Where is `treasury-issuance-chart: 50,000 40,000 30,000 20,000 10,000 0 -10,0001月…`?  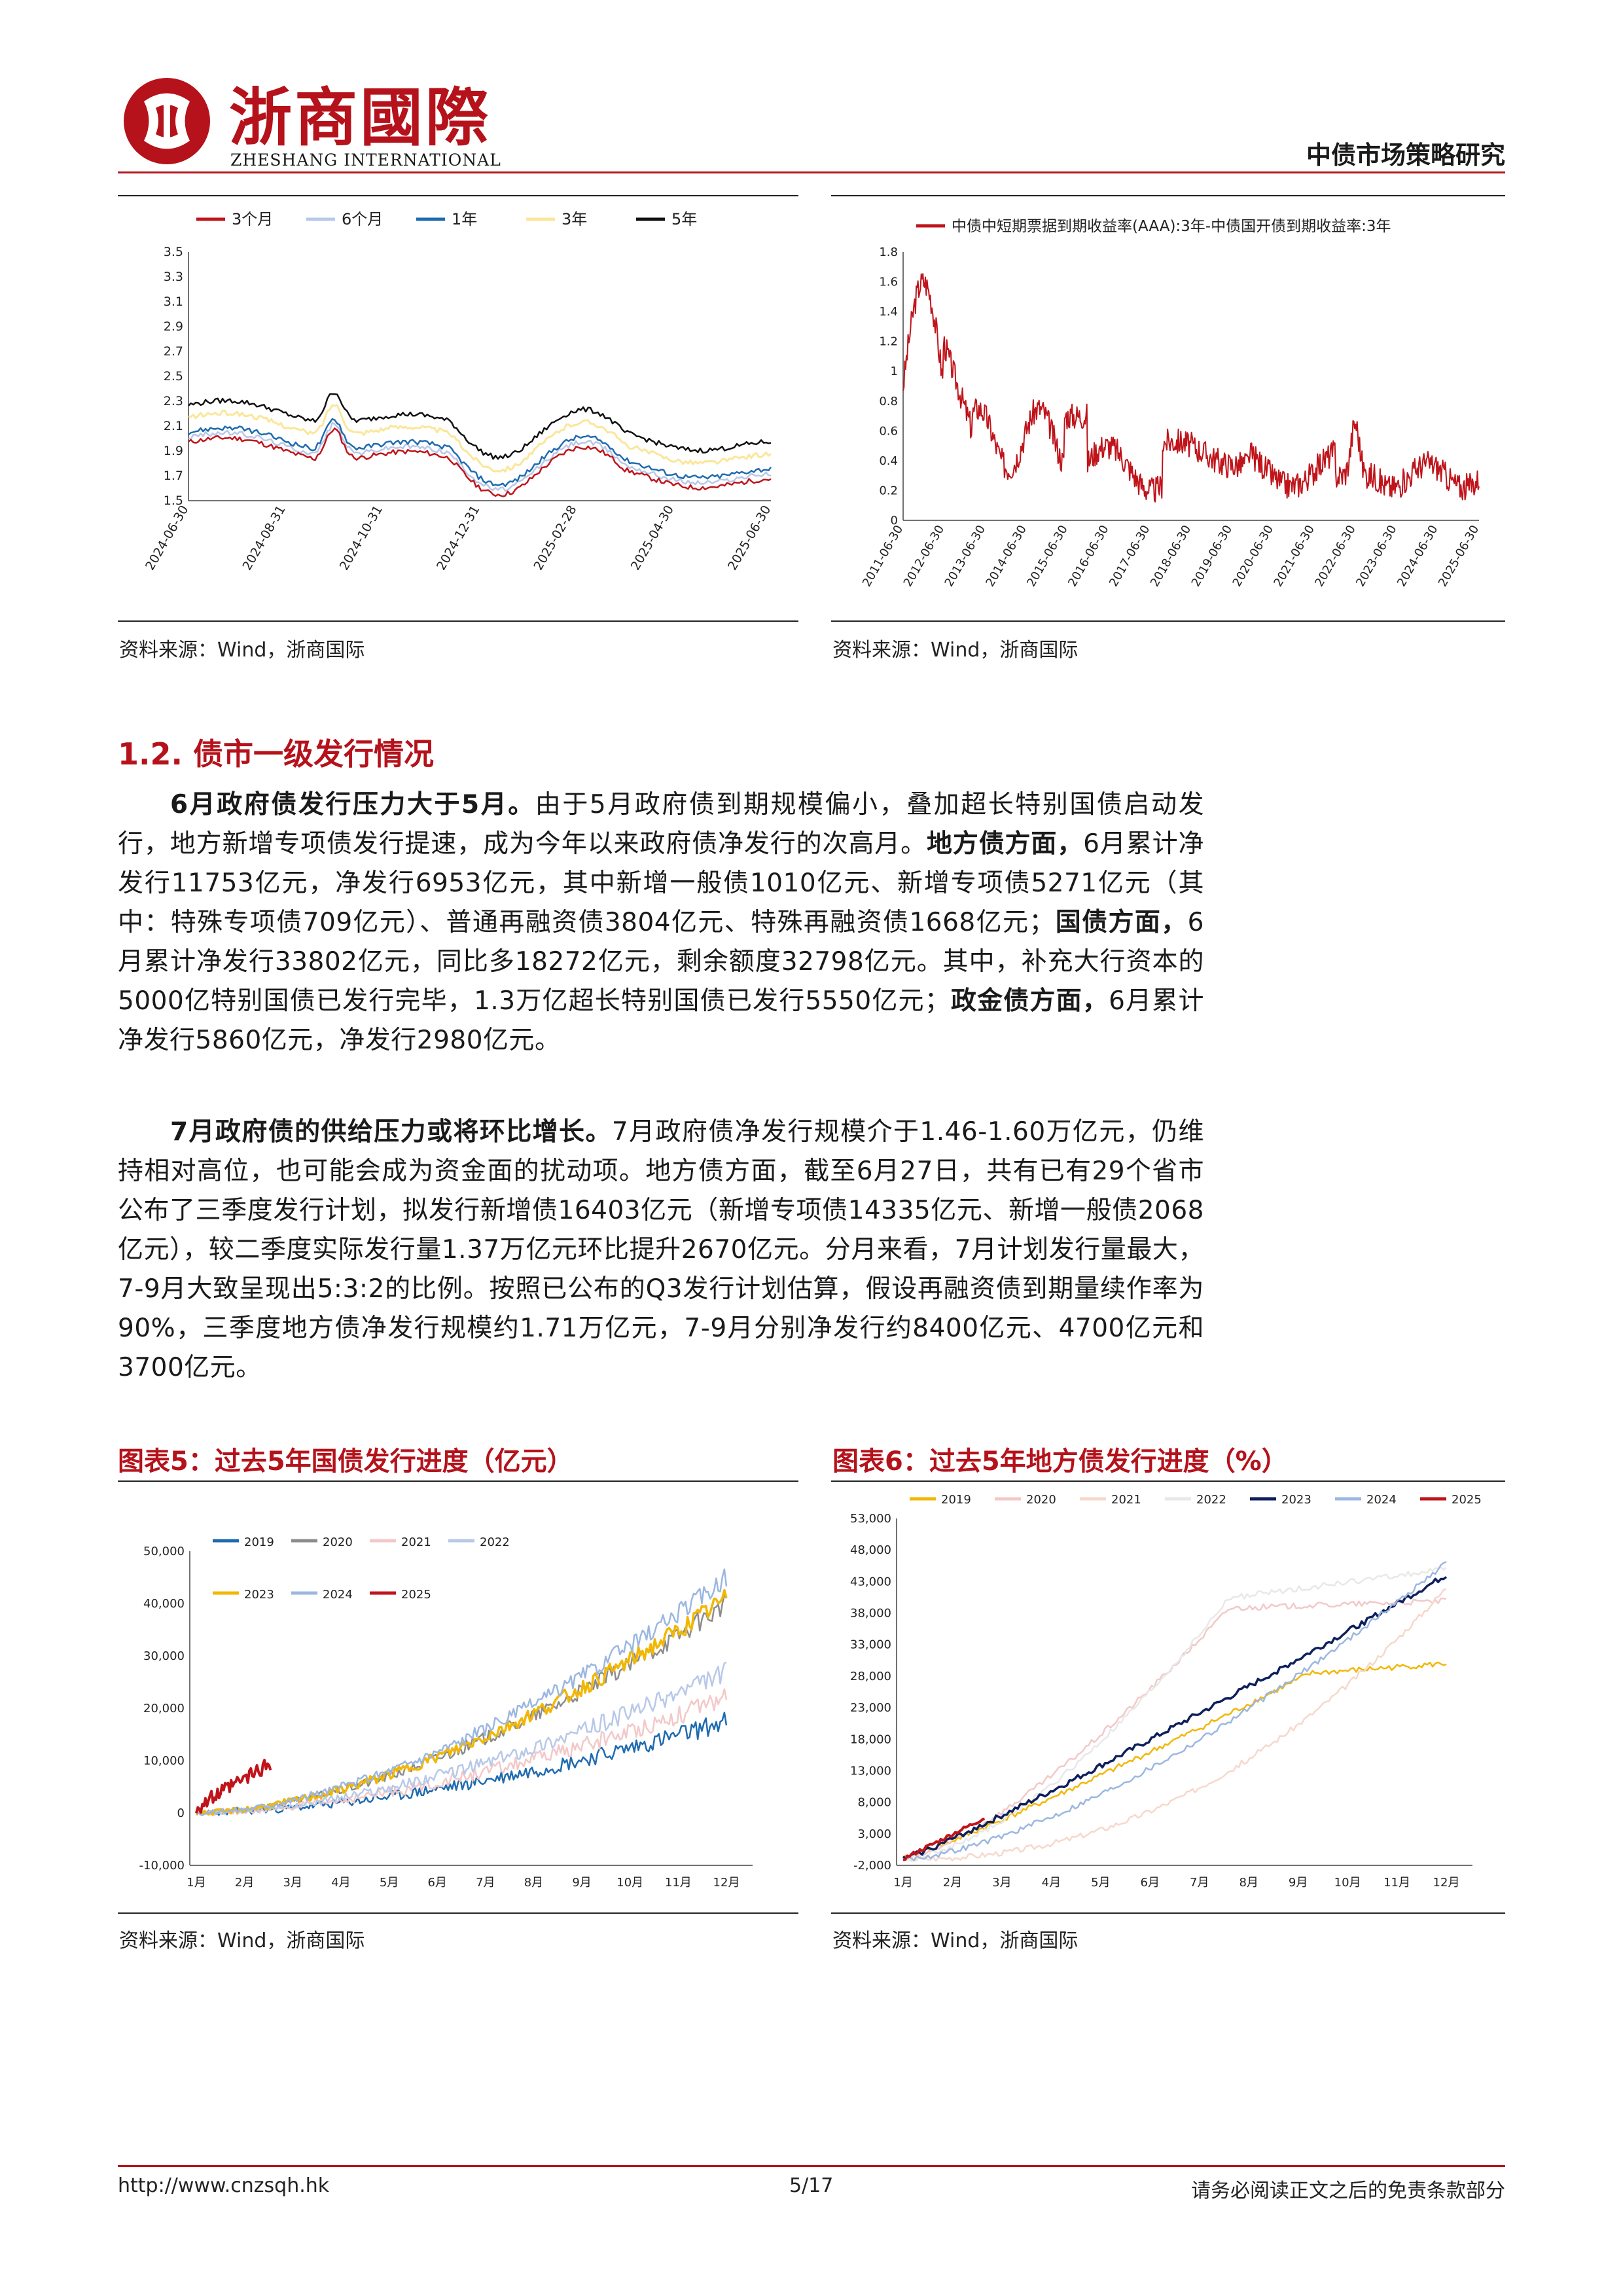
treasury-issuance-chart: 50,000 40,000 30,000 20,000 10,000 0 -10,0001月… is located at coordinates (446, 1712).